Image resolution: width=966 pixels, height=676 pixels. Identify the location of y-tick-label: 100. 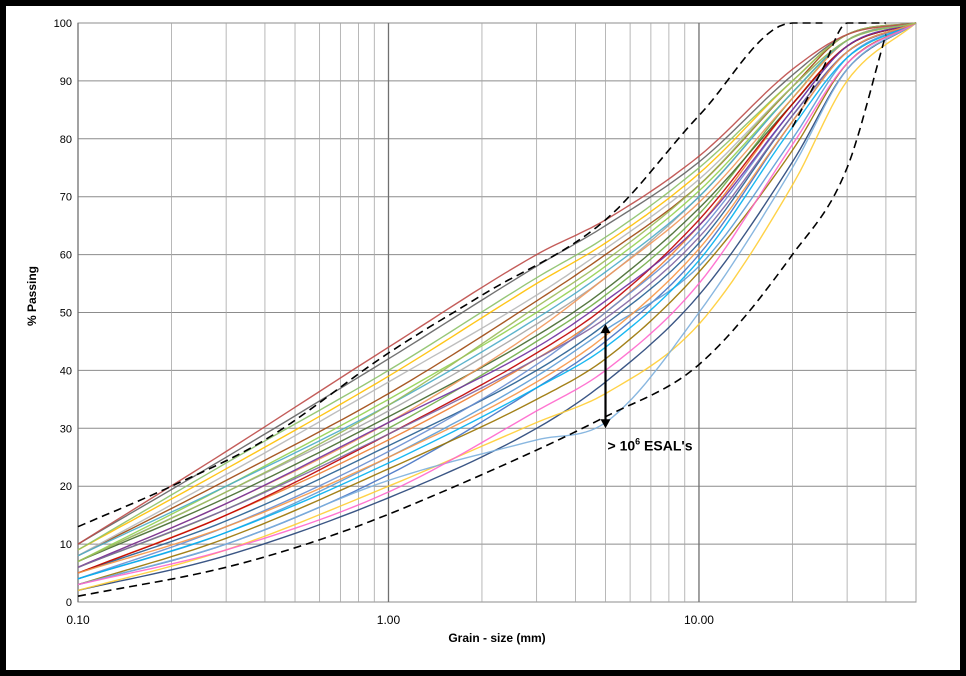
(63, 24).